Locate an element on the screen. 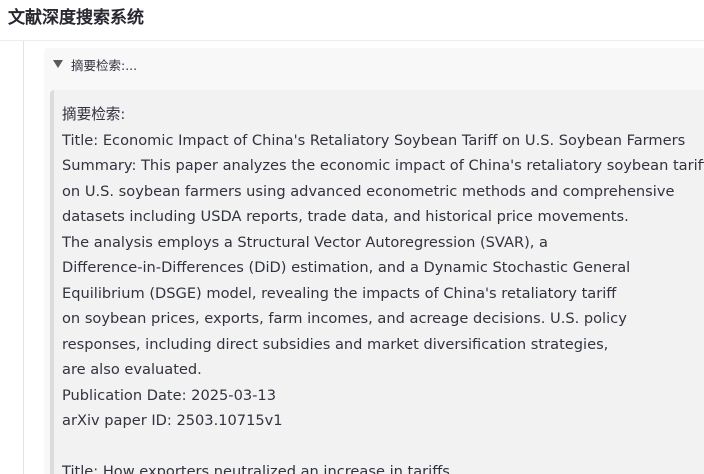  results-heading: 摘要检索: is located at coordinates (94, 114).